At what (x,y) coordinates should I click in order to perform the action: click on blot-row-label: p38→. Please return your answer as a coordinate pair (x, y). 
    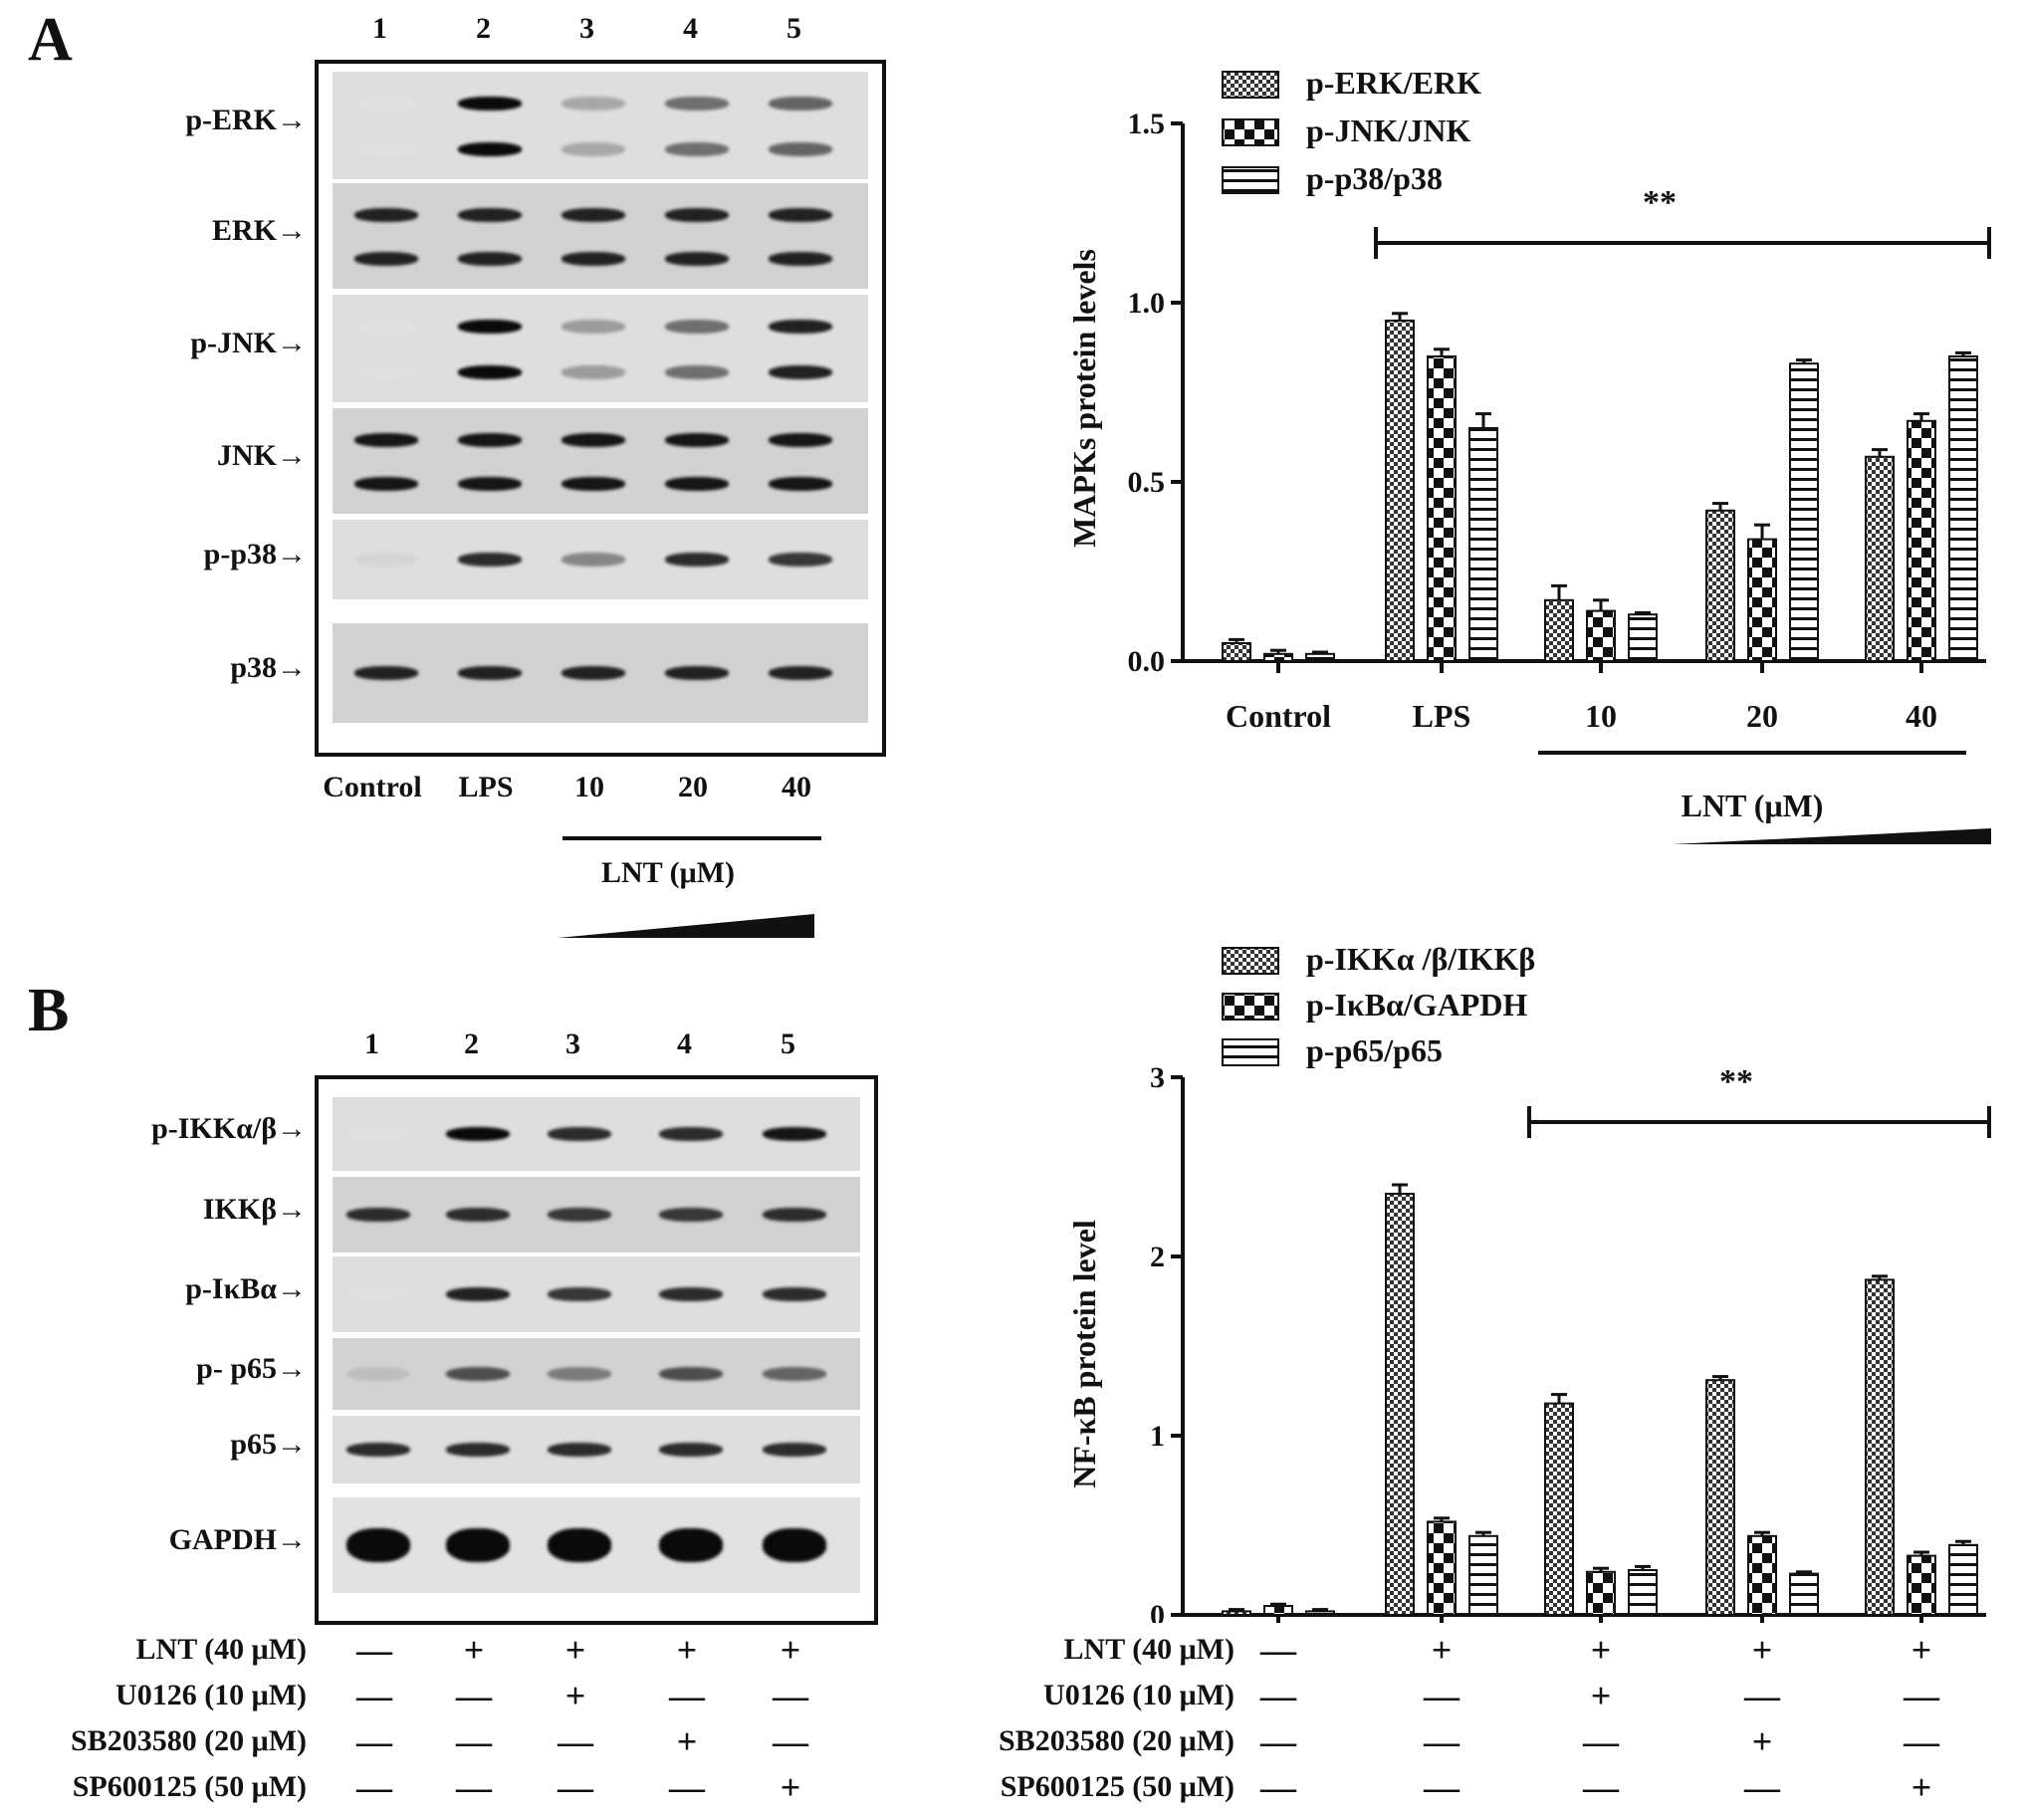
    Looking at the image, I should click on (268, 667).